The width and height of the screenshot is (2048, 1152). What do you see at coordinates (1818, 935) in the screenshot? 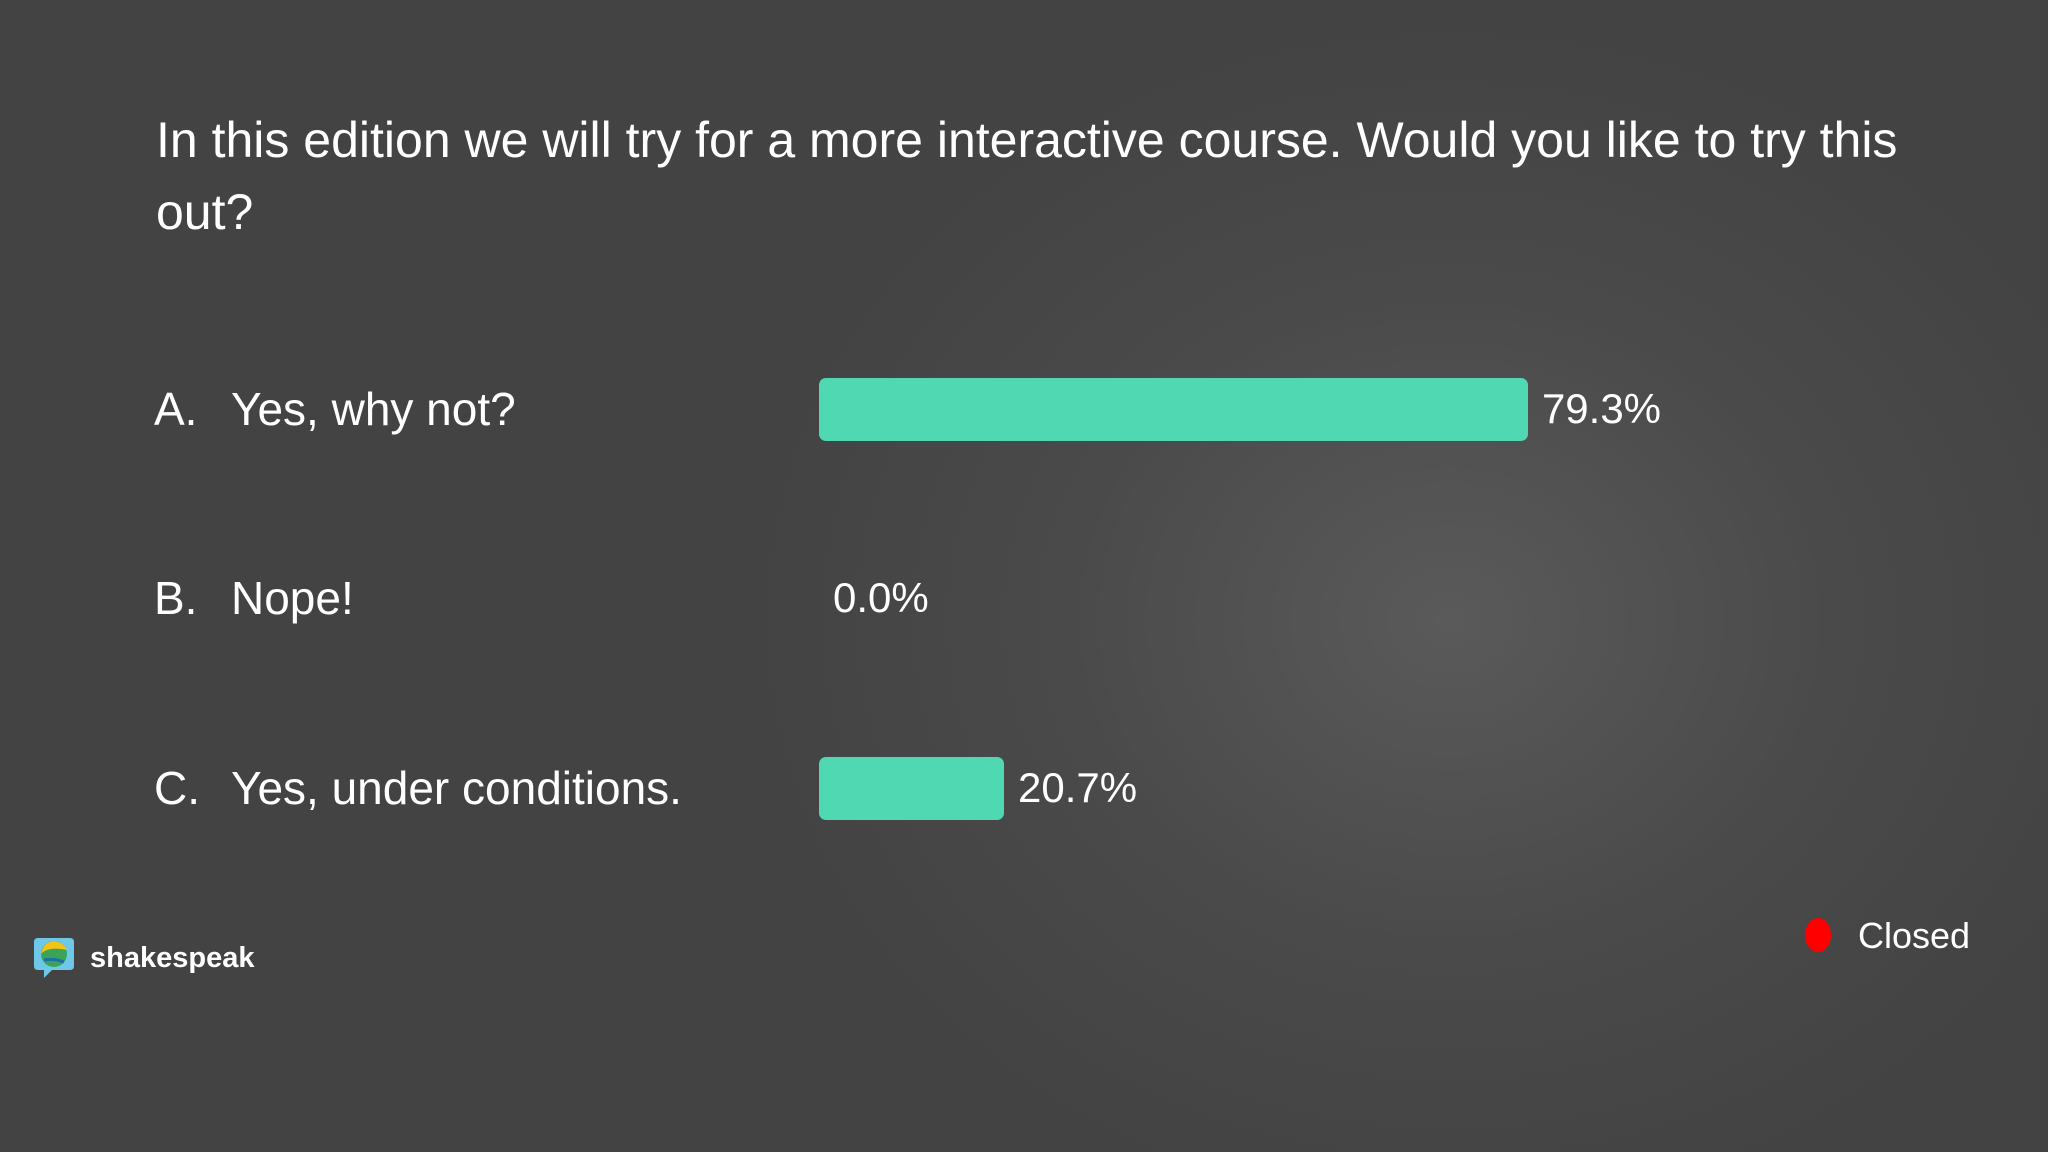
I see `status-indicator` at bounding box center [1818, 935].